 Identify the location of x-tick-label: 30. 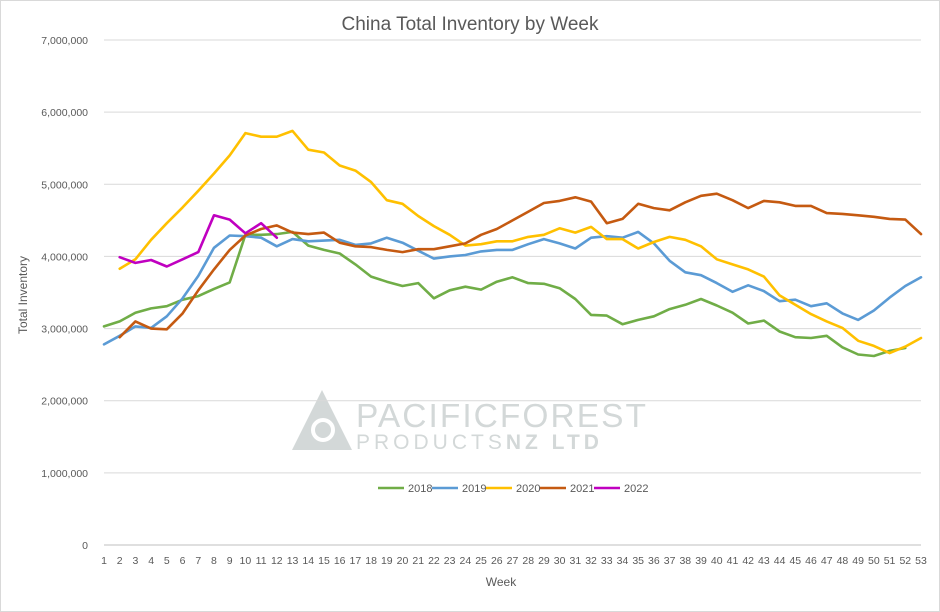
(560, 561).